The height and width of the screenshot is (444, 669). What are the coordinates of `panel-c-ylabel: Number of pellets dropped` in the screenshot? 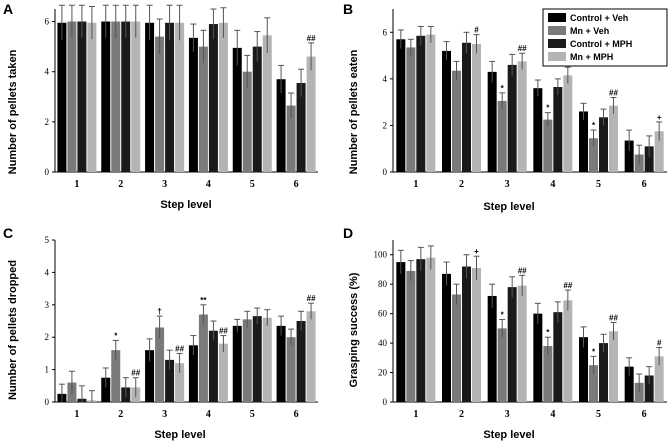 It's located at (13, 330).